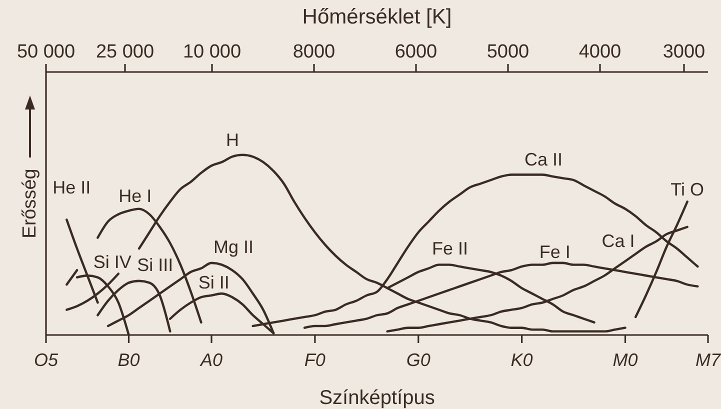  What do you see at coordinates (314, 52) in the screenshot?
I see `text: 8000` at bounding box center [314, 52].